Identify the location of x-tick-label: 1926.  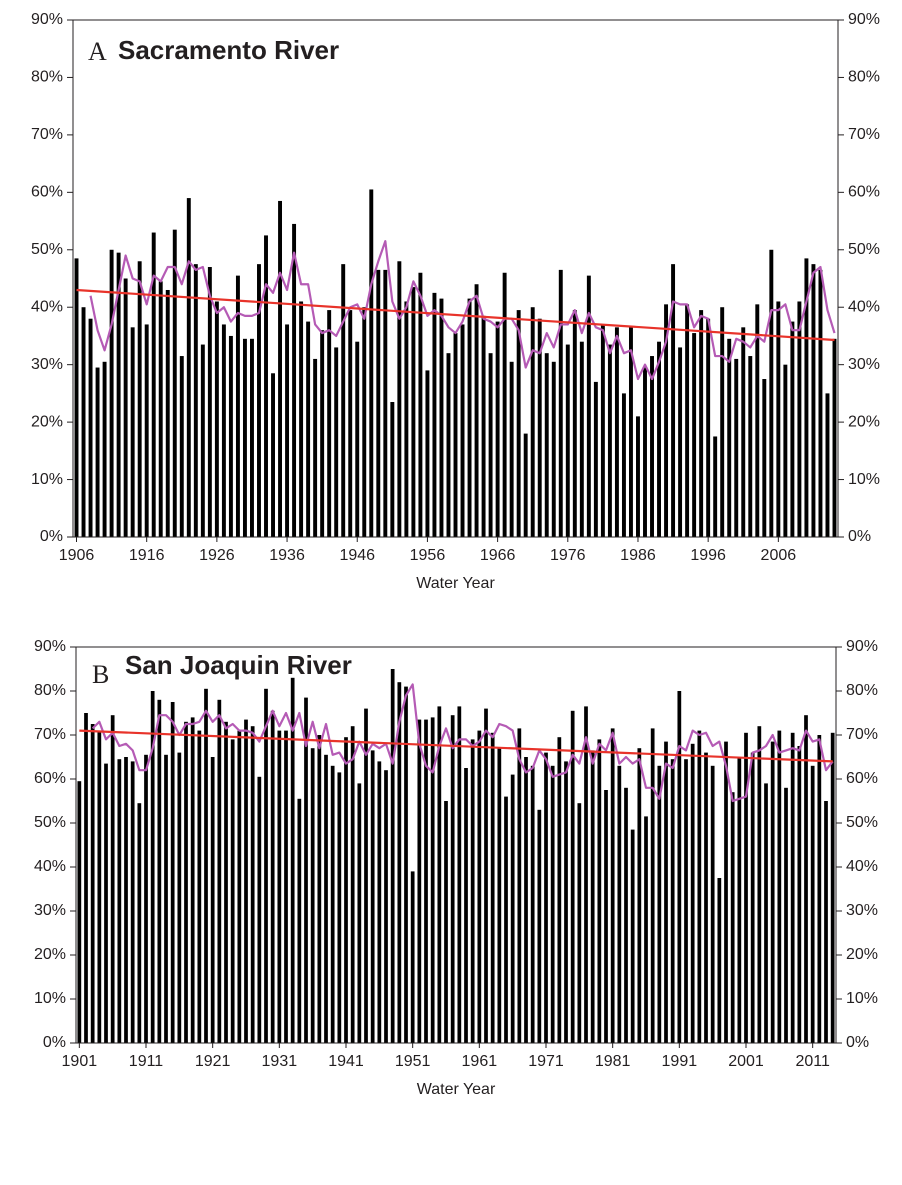
(217, 555).